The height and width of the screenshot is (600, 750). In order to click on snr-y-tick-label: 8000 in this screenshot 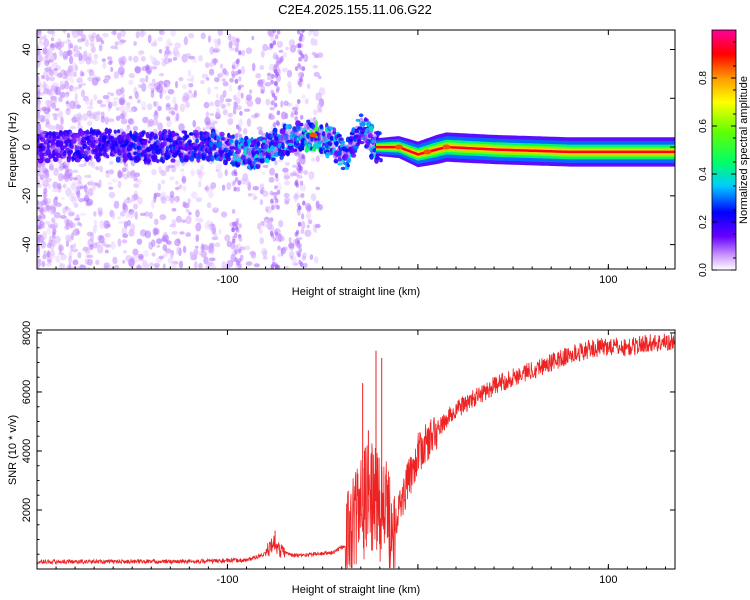, I will do `click(27, 333)`.